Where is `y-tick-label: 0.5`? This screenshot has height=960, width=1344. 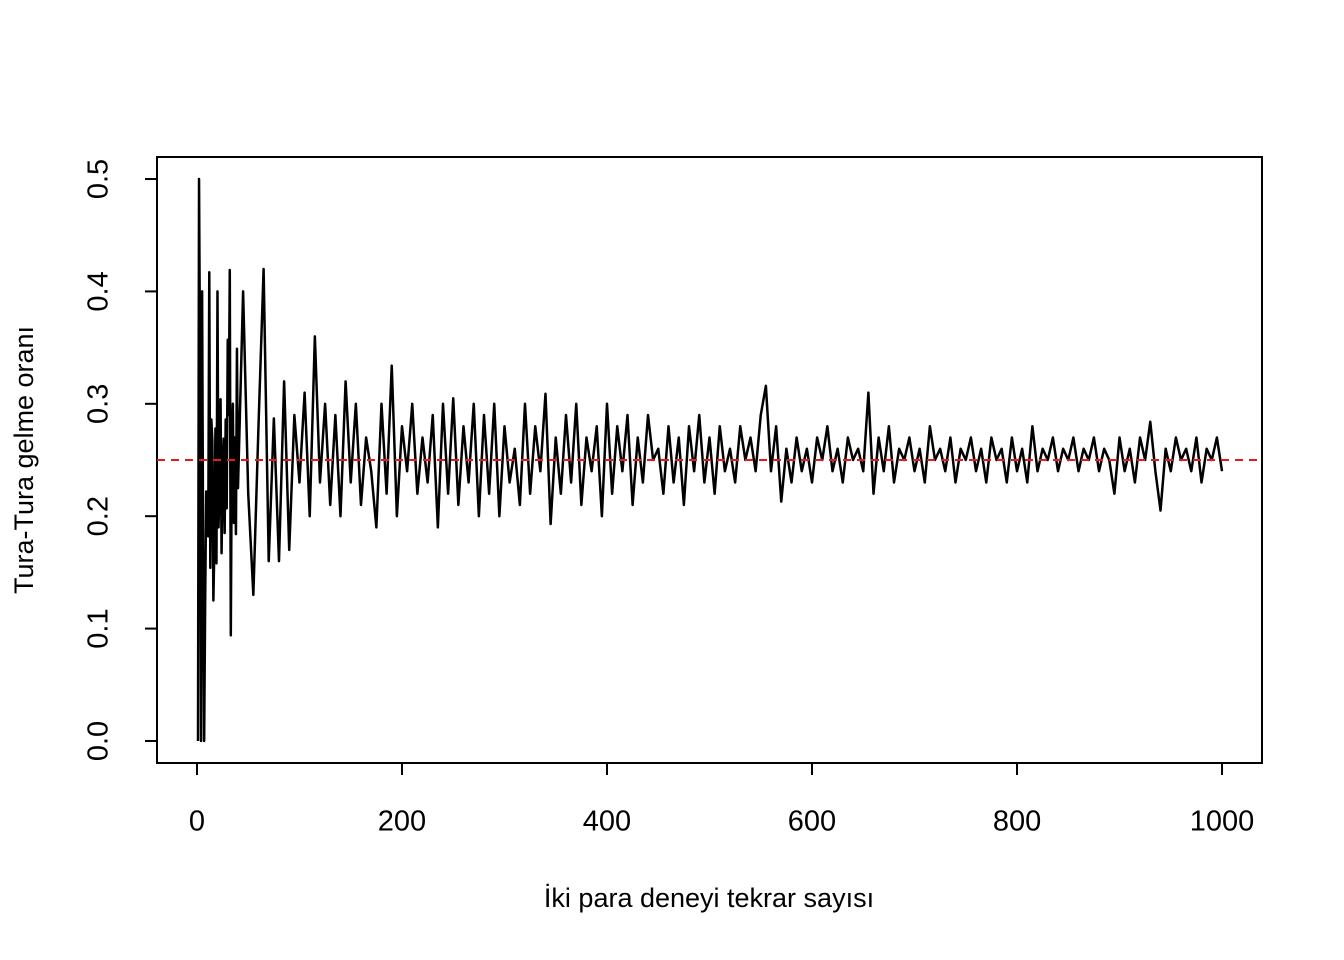
y-tick-label: 0.5 is located at coordinates (99, 179).